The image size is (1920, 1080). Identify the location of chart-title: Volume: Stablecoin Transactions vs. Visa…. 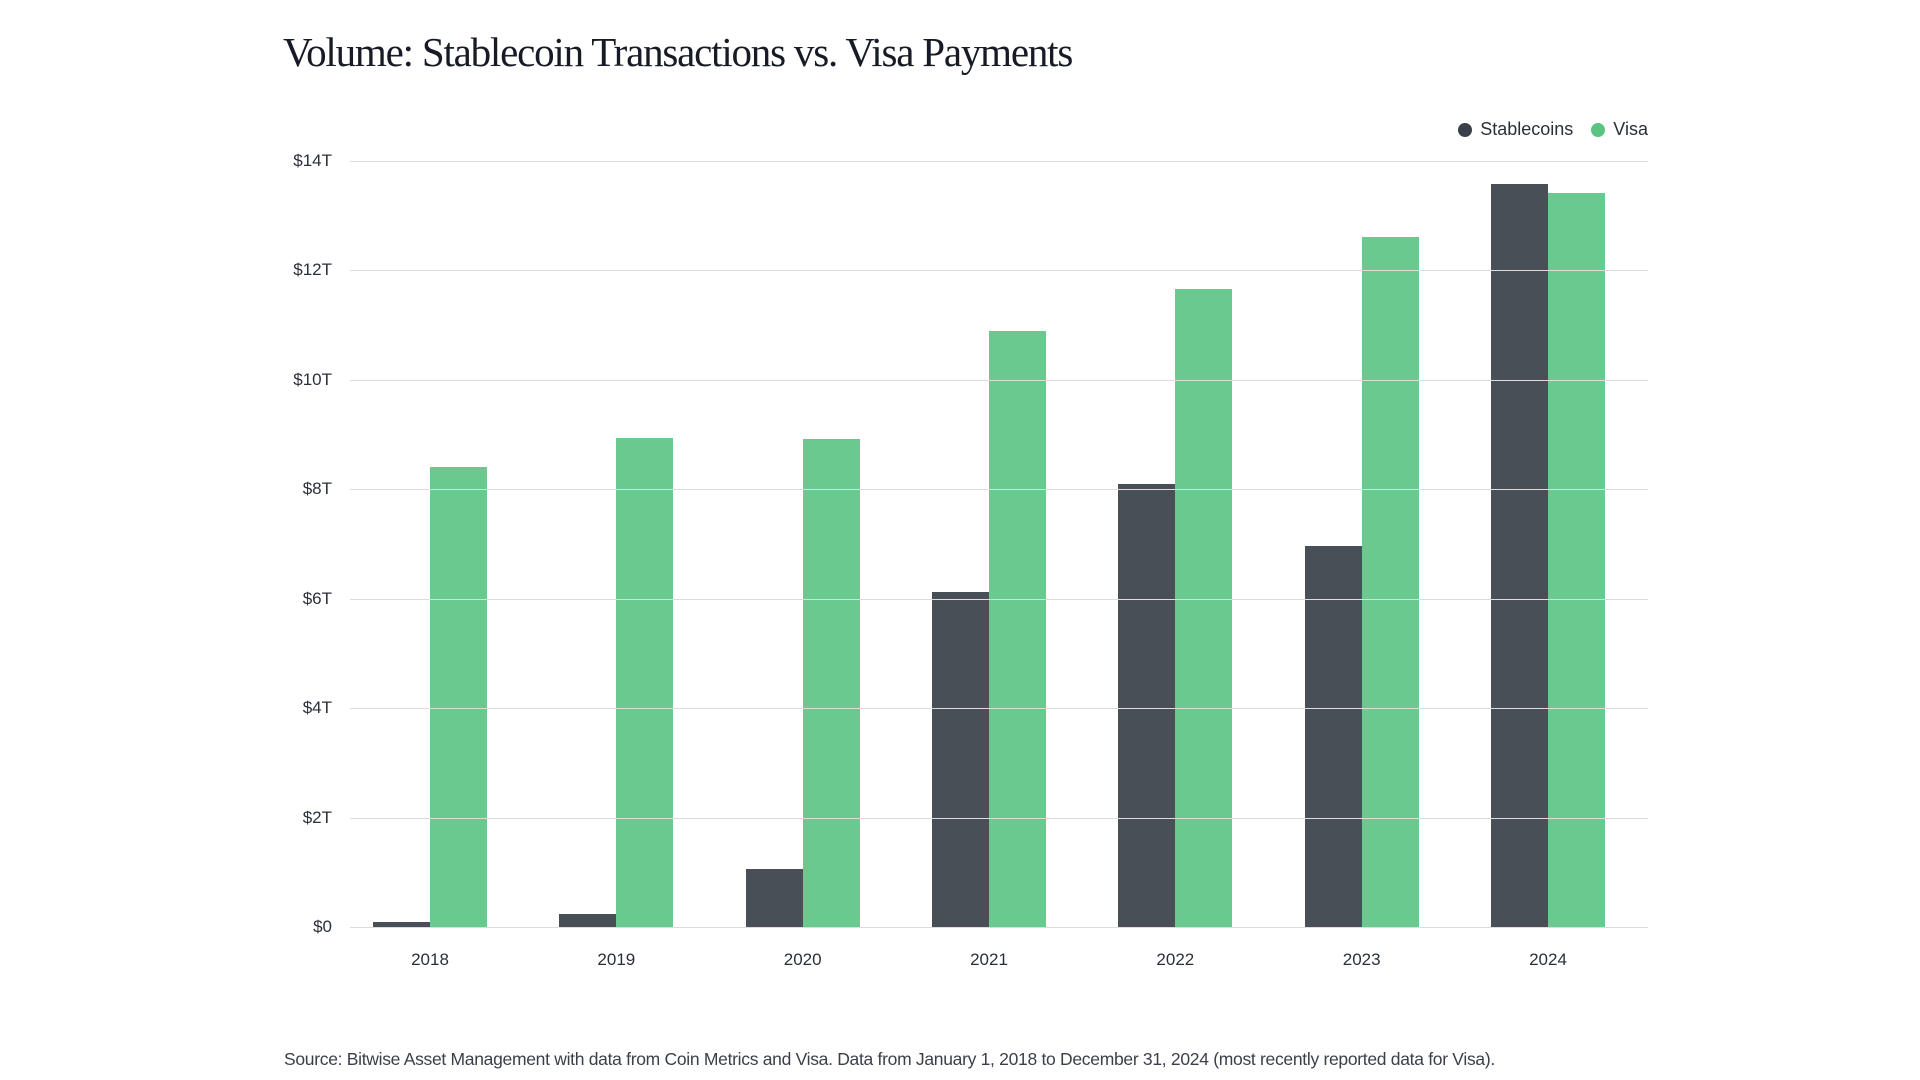
(678, 52).